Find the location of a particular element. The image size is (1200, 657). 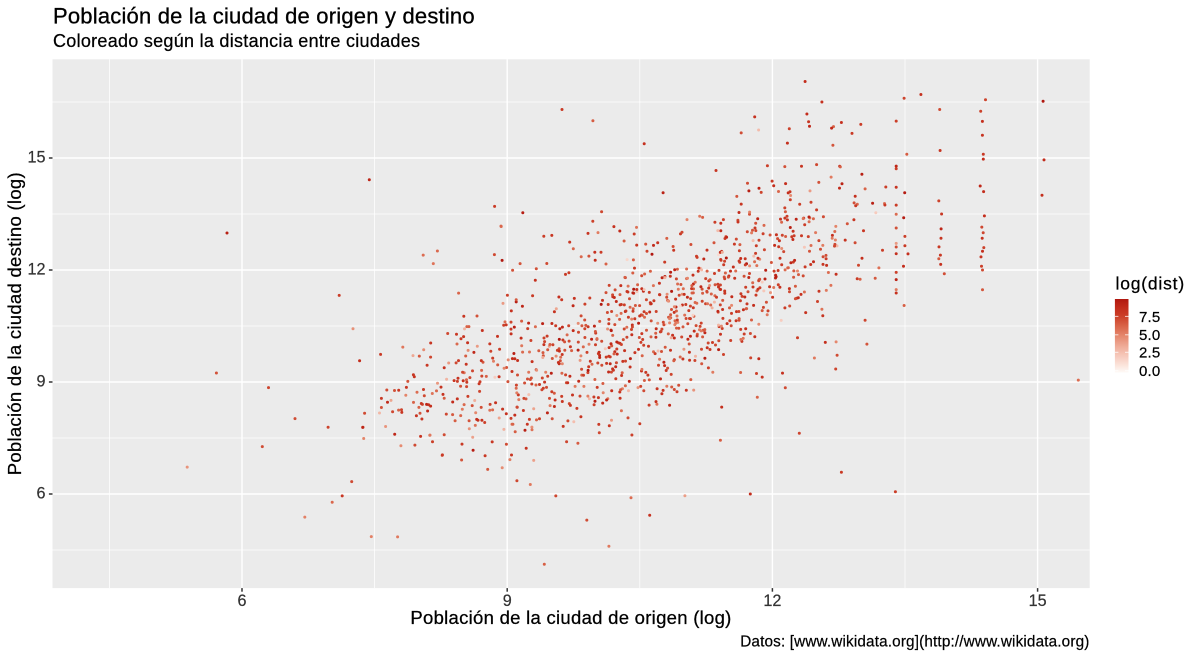

svg-text: 0.0 is located at coordinates (1149, 371).